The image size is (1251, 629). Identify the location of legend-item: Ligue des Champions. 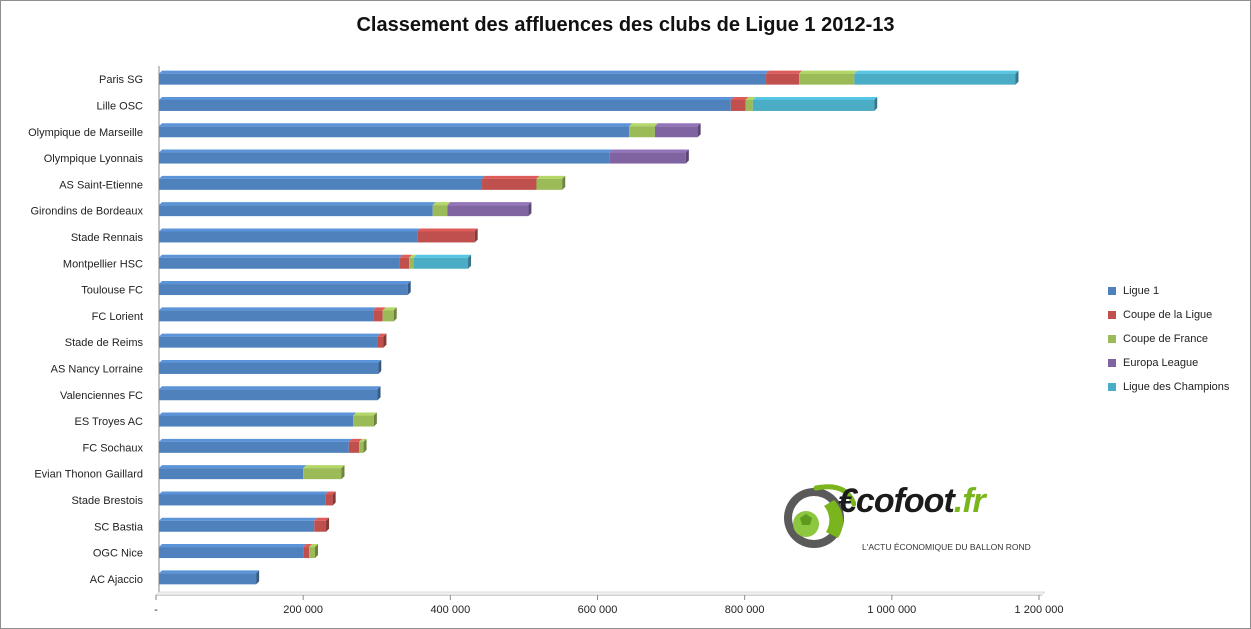
(1178, 387).